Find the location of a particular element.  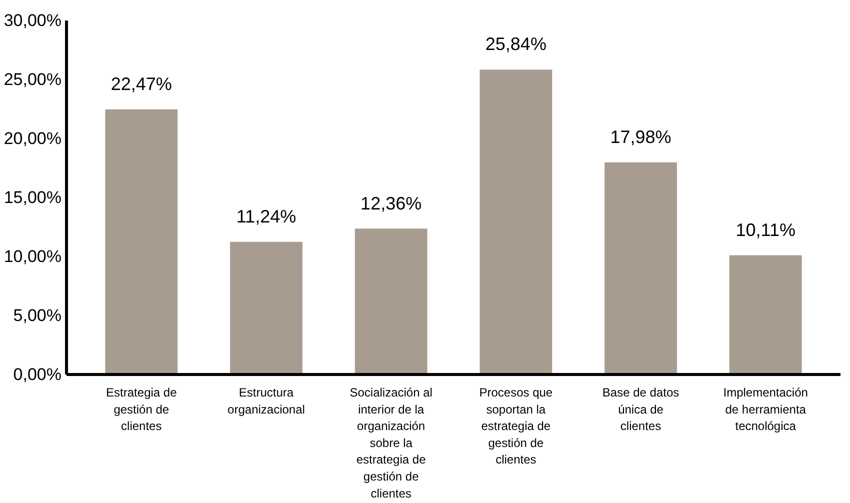

data-label: 17,98% is located at coordinates (641, 136).